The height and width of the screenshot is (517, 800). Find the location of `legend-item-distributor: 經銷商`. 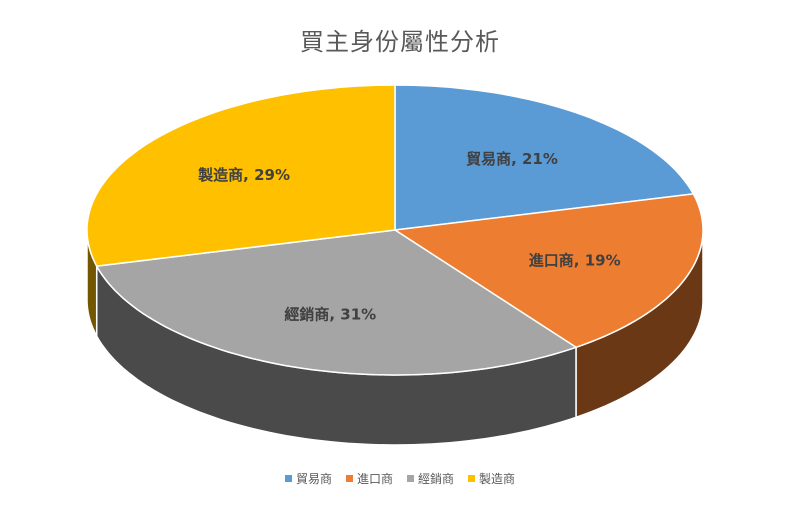

legend-item-distributor: 經銷商 is located at coordinates (430, 478).